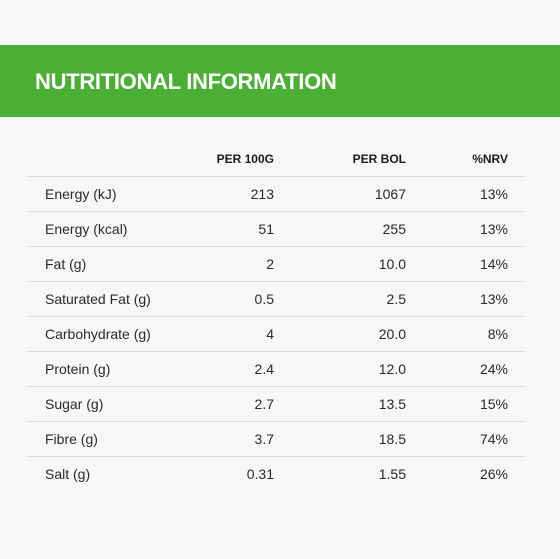  Describe the element at coordinates (117, 159) in the screenshot. I see `column-header-nutrient` at that location.